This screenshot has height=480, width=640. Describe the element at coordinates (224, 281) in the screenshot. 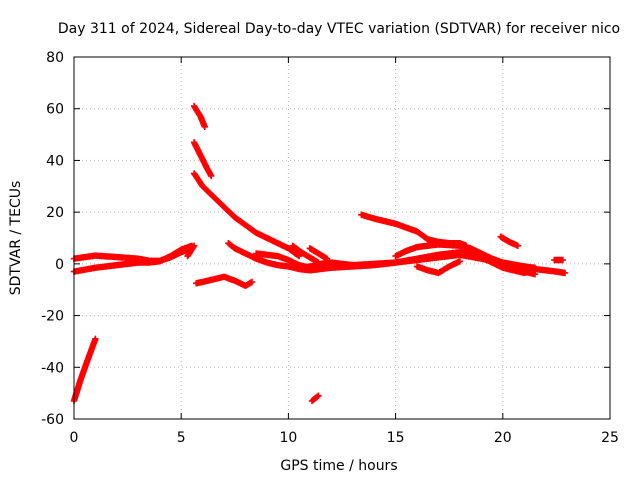

I see `series-arc-g` at that location.